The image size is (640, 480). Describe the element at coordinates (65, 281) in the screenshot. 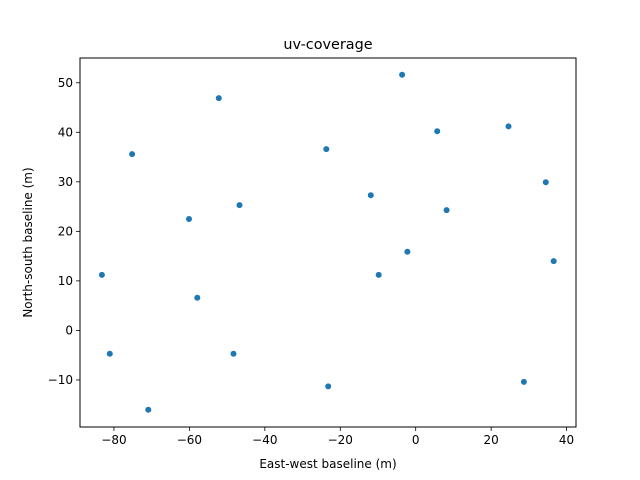

I see `y-tick-label: 10` at that location.